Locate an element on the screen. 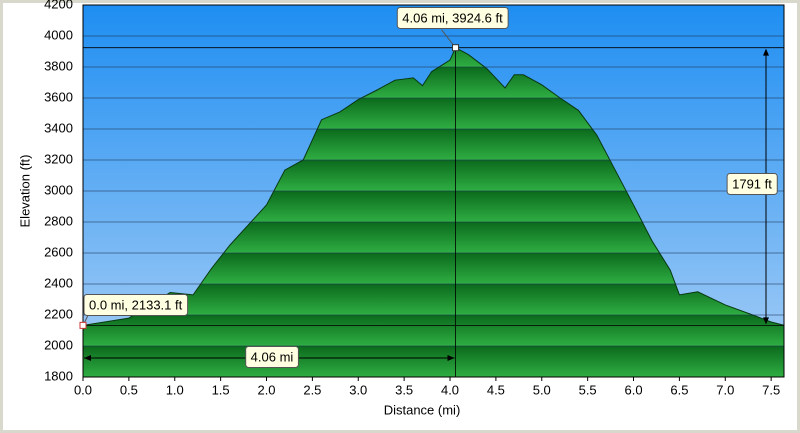 This screenshot has height=433, width=800. x-tick-label: 7.0 is located at coordinates (725, 389).